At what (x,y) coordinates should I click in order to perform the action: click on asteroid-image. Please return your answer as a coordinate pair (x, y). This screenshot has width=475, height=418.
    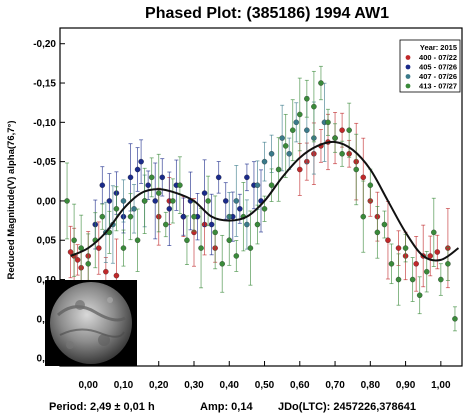
    Looking at the image, I should click on (91, 323).